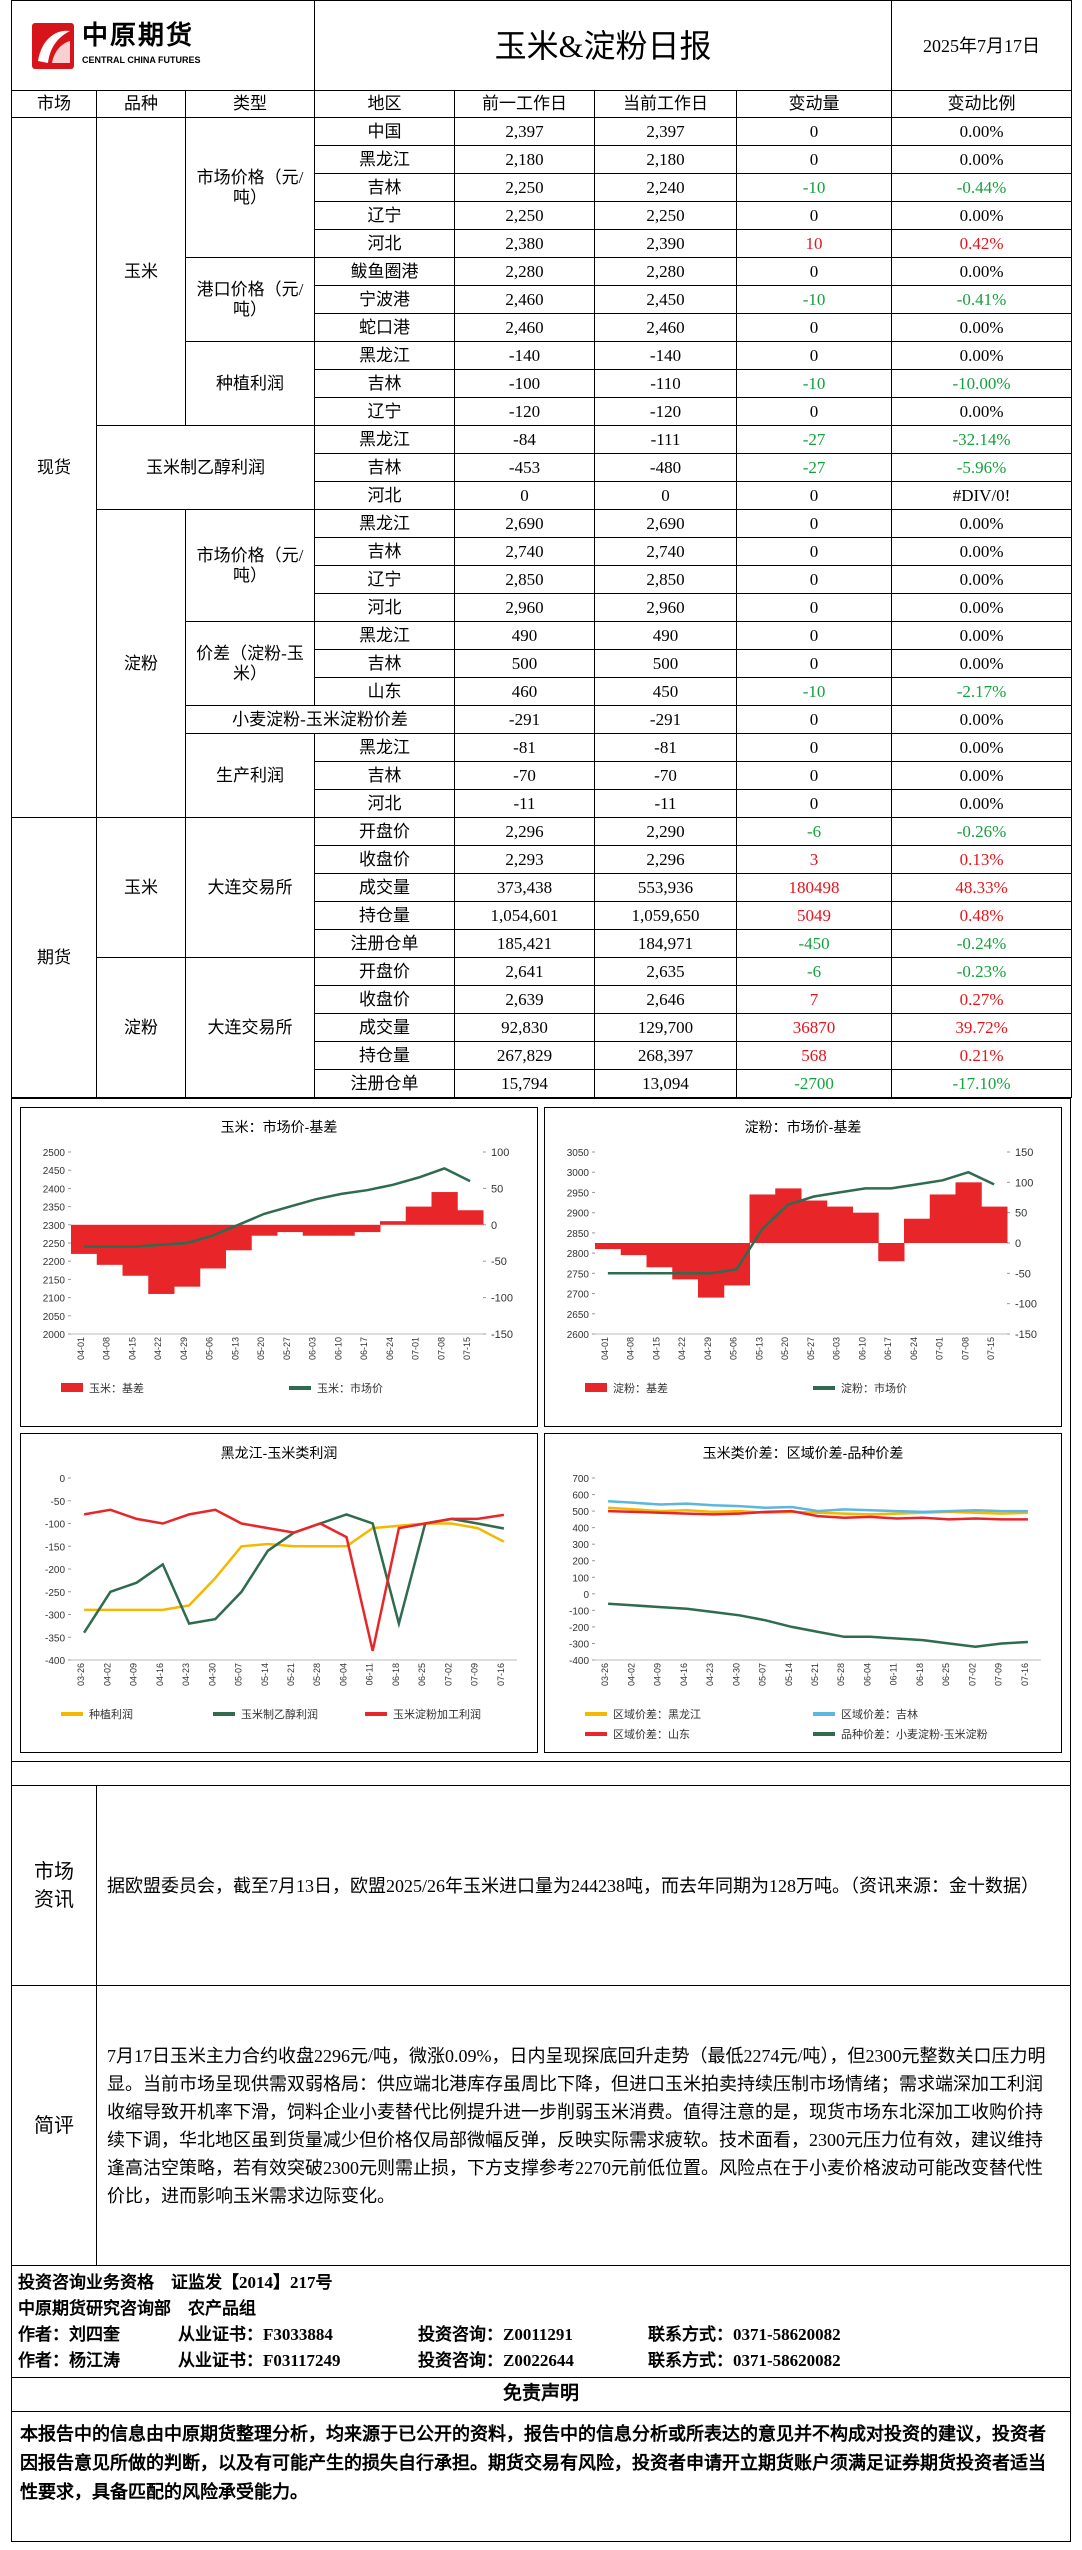 The height and width of the screenshot is (2550, 1082). What do you see at coordinates (205, 467) in the screenshot?
I see `variety-cell: 玉米制乙醇利润` at bounding box center [205, 467].